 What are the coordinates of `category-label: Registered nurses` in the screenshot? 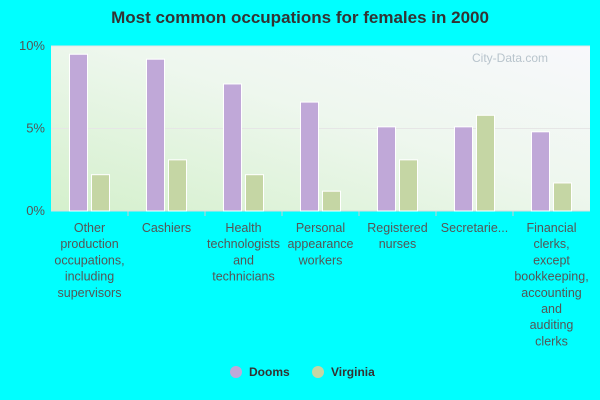 It's located at (397, 236).